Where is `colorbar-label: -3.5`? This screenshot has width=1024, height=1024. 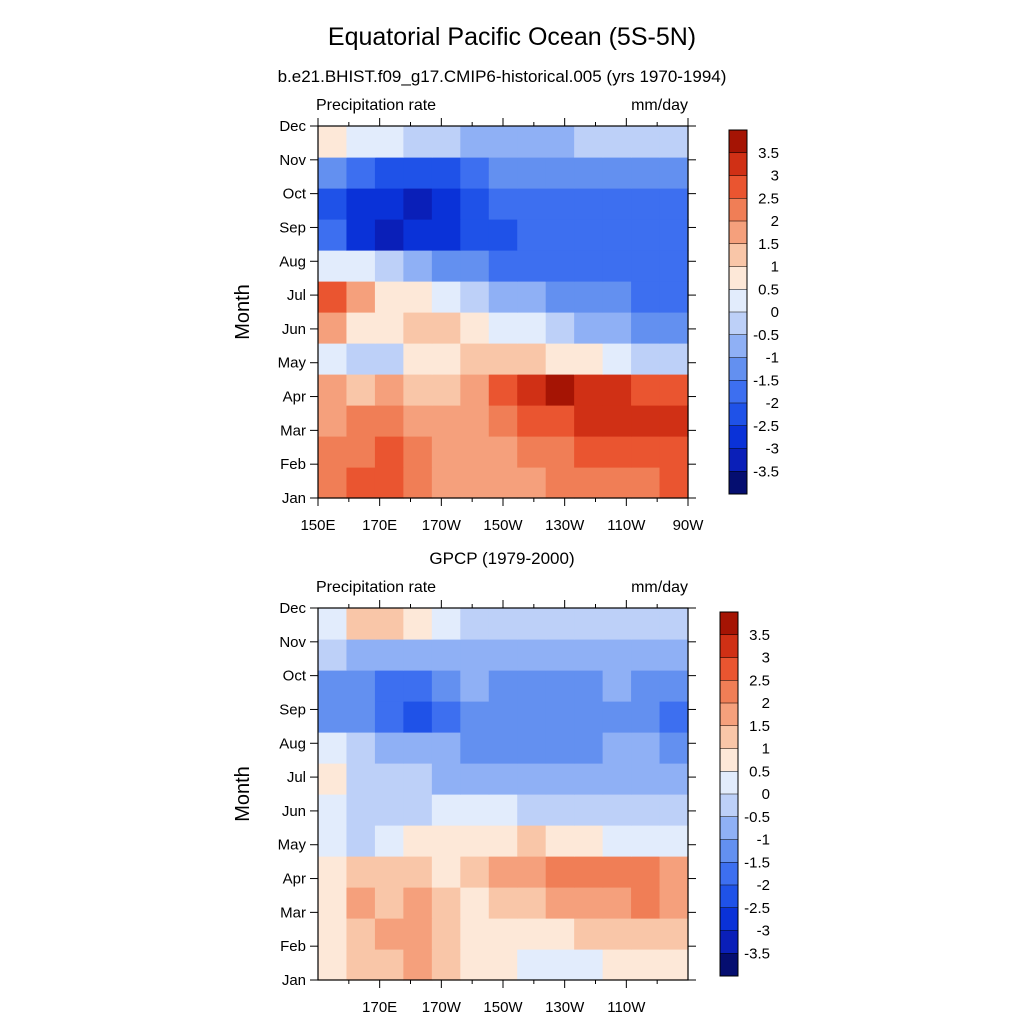 colorbar-label: -3.5 is located at coordinates (766, 471).